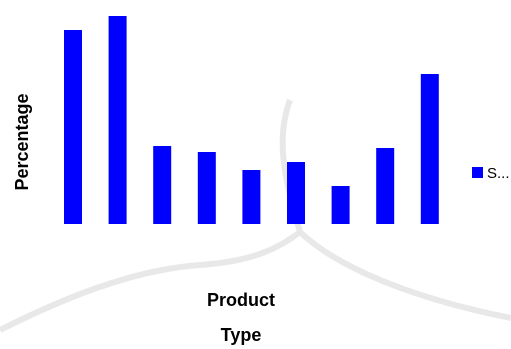  I want to click on legend-swatch, so click(477, 172).